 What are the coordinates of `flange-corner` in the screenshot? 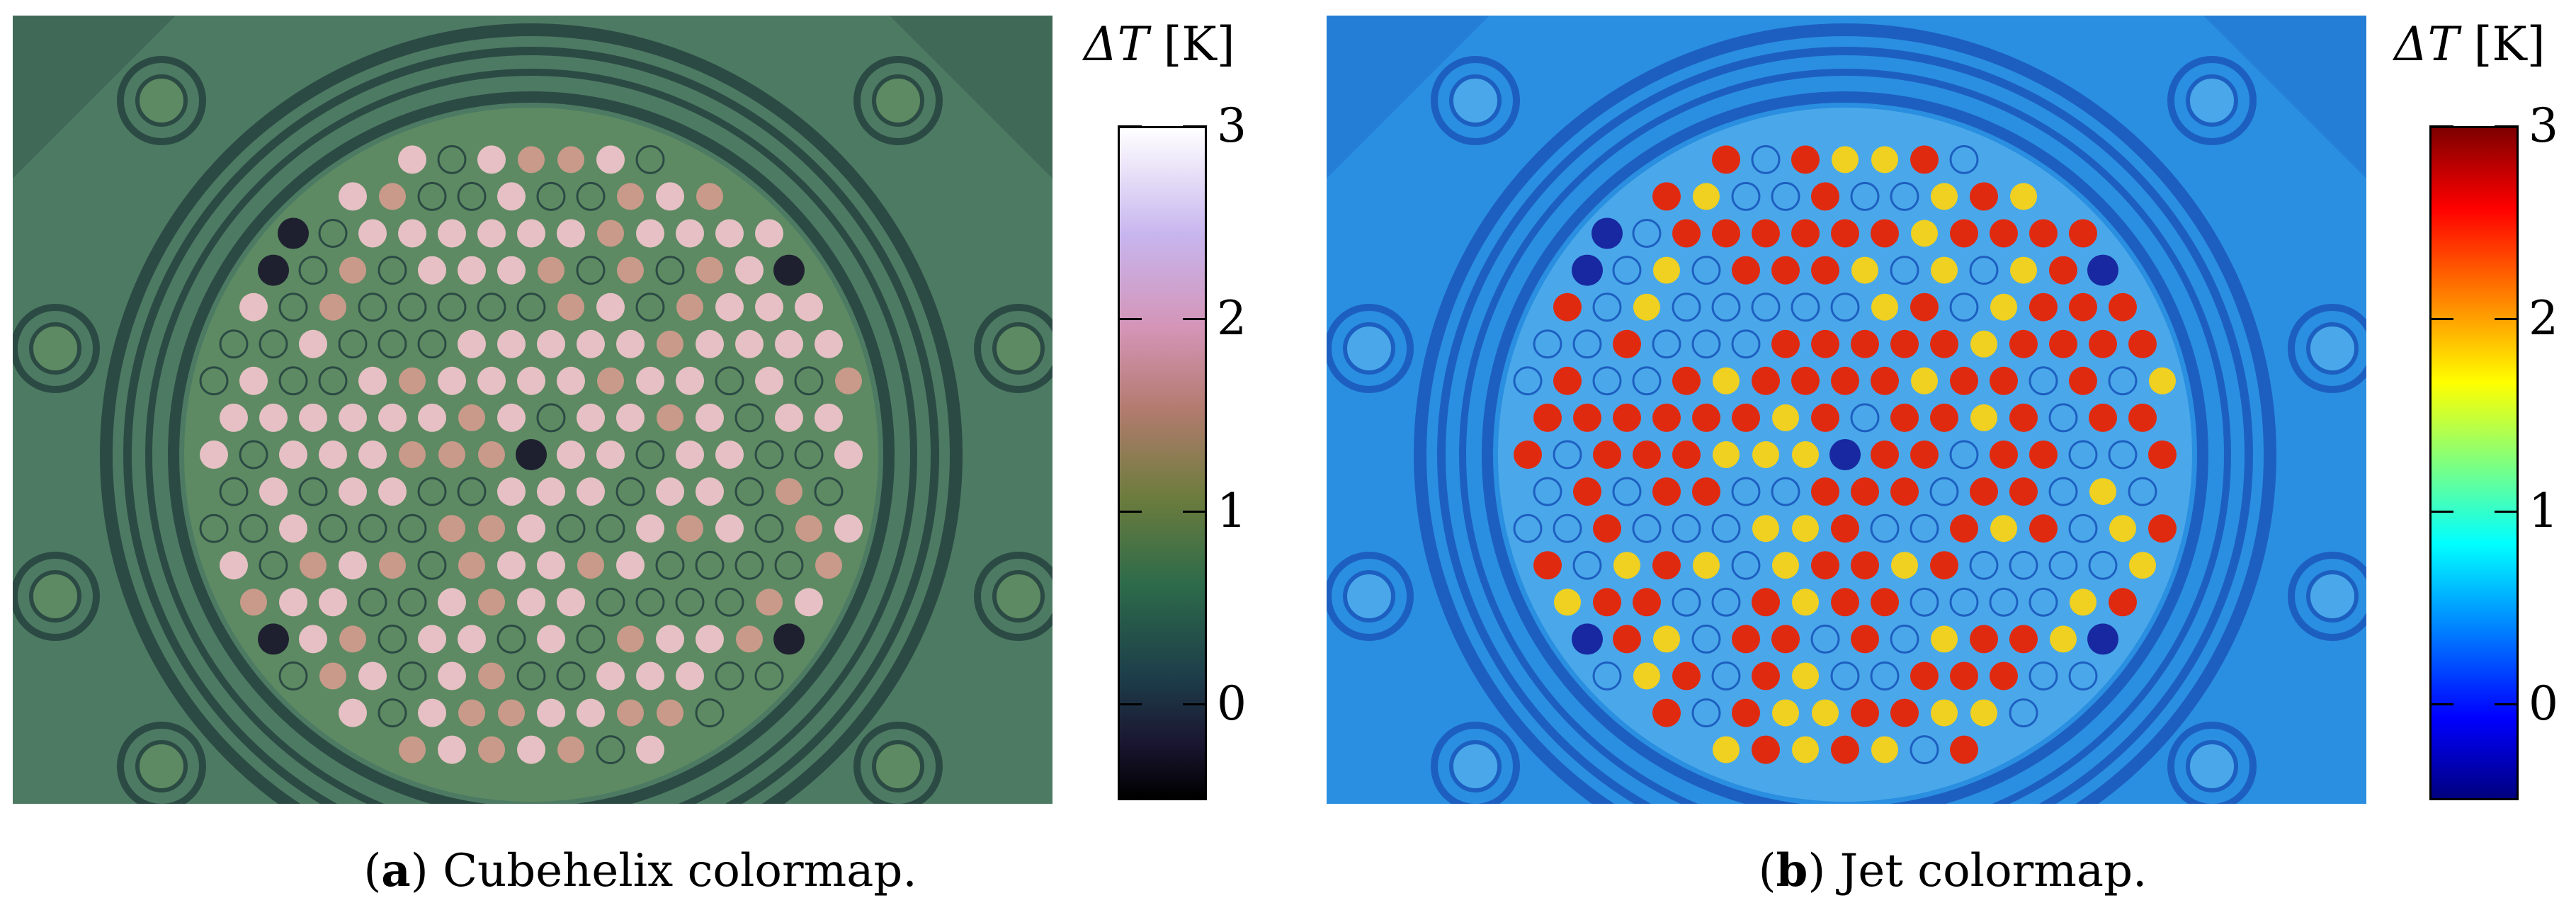 It's located at (971, 97).